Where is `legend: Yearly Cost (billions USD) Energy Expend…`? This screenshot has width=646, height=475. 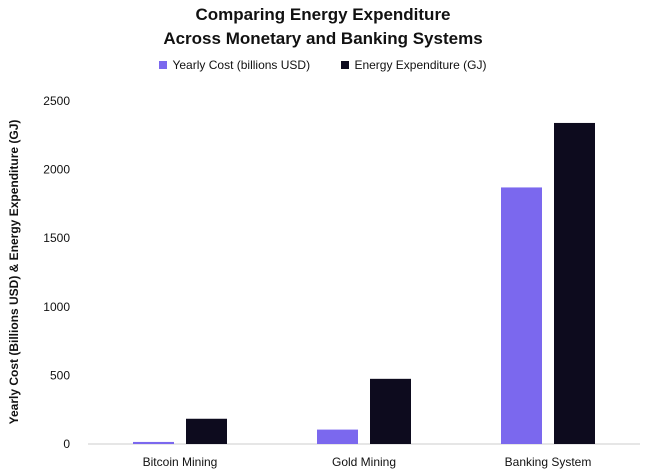 legend: Yearly Cost (billions USD) Energy Expend… is located at coordinates (323, 65).